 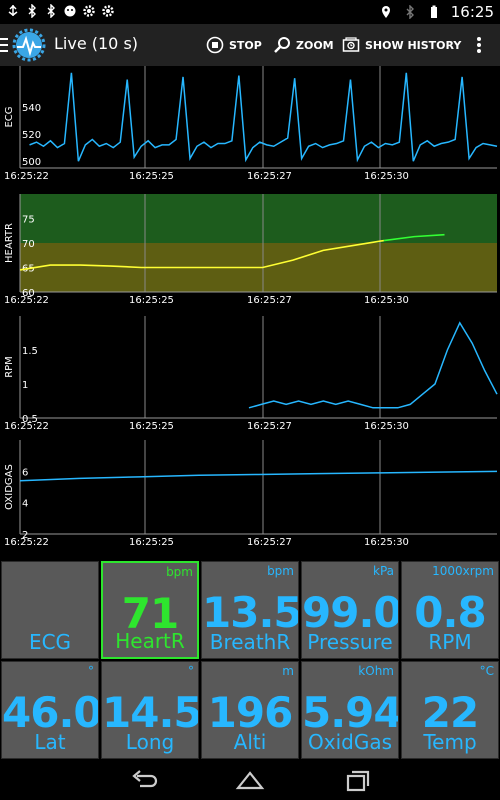 I want to click on tile-label: Lat, so click(x=50, y=742).